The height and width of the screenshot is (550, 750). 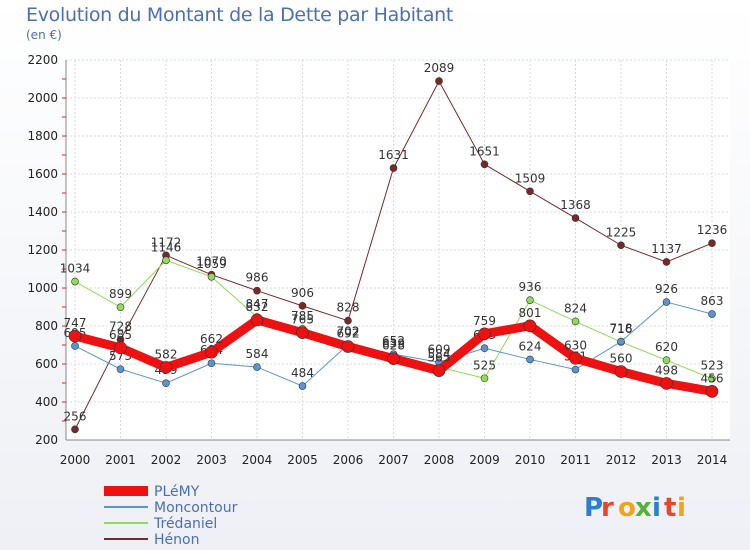 What do you see at coordinates (666, 460) in the screenshot?
I see `x-tick-label: 2013` at bounding box center [666, 460].